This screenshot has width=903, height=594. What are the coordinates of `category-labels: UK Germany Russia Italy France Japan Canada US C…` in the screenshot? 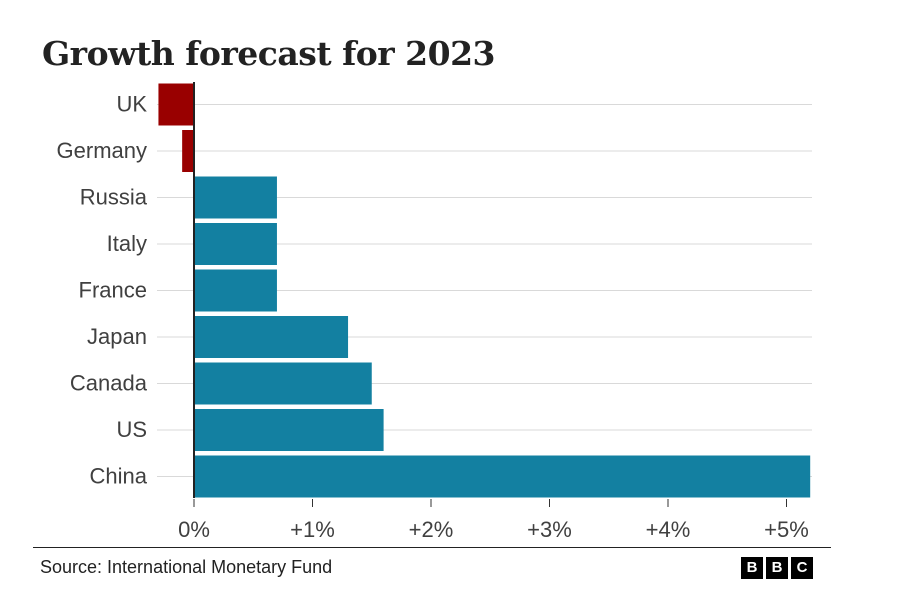 It's located at (102, 290).